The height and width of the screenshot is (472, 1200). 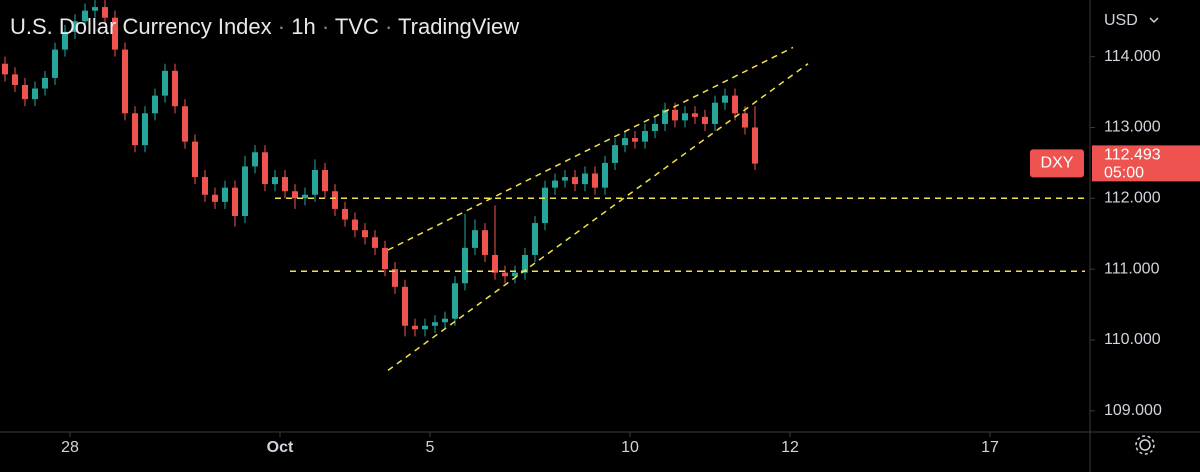 I want to click on currency: USD, so click(x=1121, y=20).